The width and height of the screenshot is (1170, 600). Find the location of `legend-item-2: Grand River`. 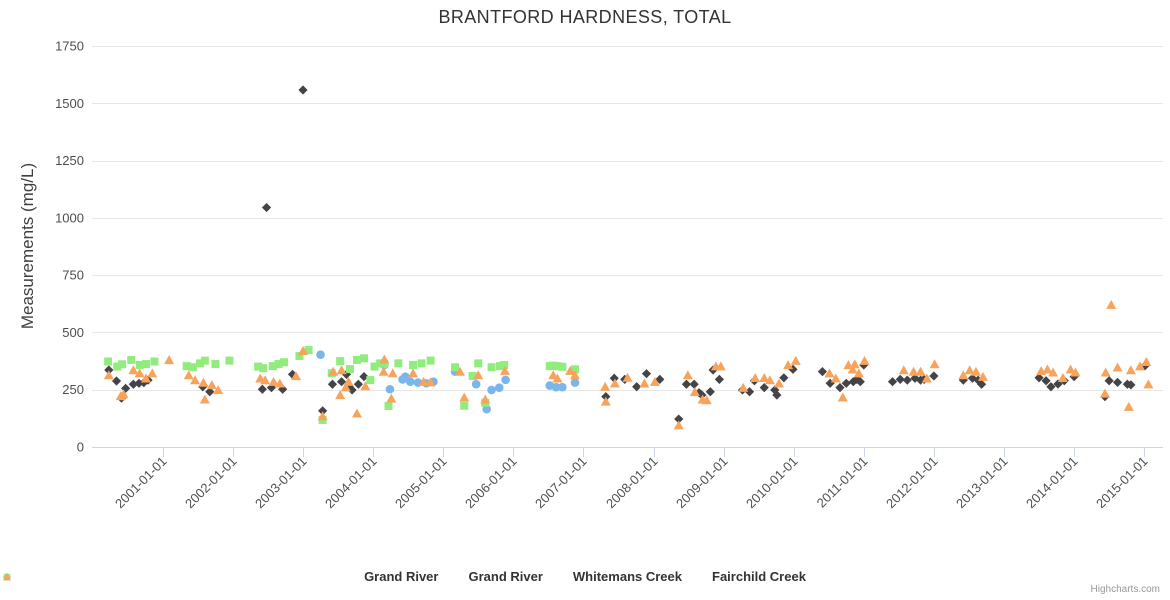

legend-item-2: Grand River is located at coordinates (273, 576).